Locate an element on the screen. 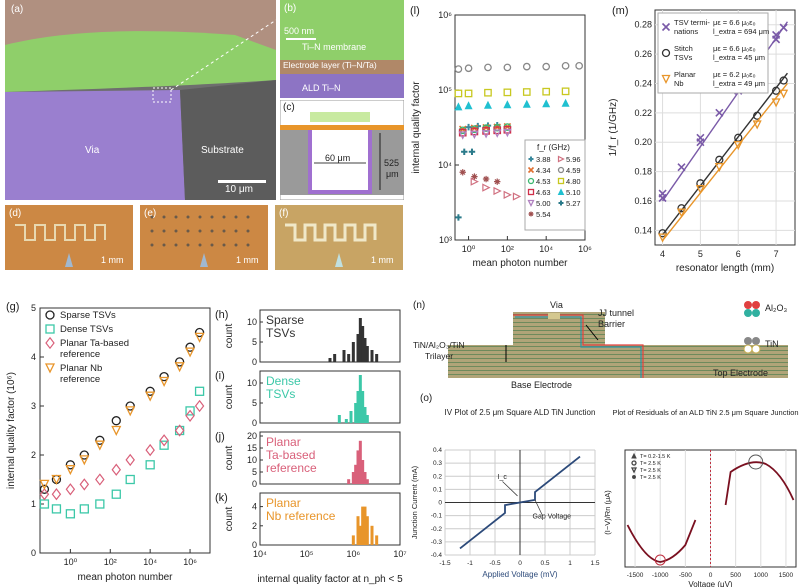 The image size is (800, 587). legend-fit2-m: l_extra = 45 μm is located at coordinates (739, 57).